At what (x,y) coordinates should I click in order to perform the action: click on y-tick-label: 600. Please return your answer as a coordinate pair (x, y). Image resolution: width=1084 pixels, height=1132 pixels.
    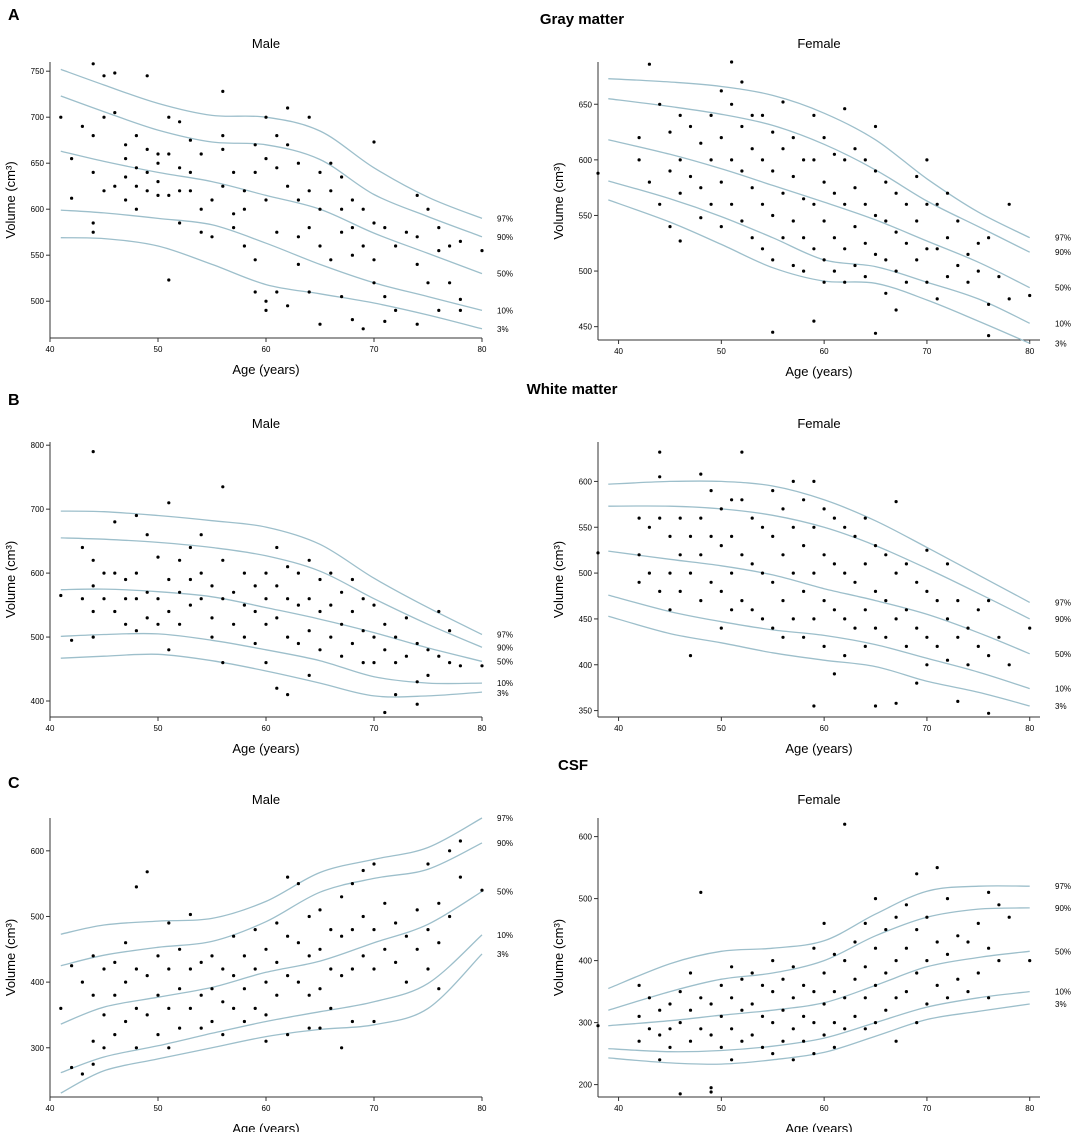
    Looking at the image, I should click on (586, 481).